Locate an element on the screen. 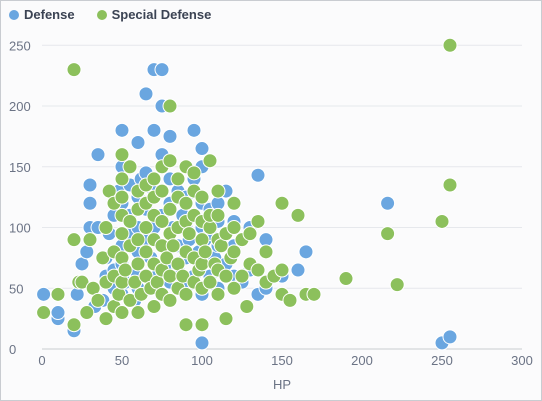  y-tick-label: 100 is located at coordinates (20, 228).